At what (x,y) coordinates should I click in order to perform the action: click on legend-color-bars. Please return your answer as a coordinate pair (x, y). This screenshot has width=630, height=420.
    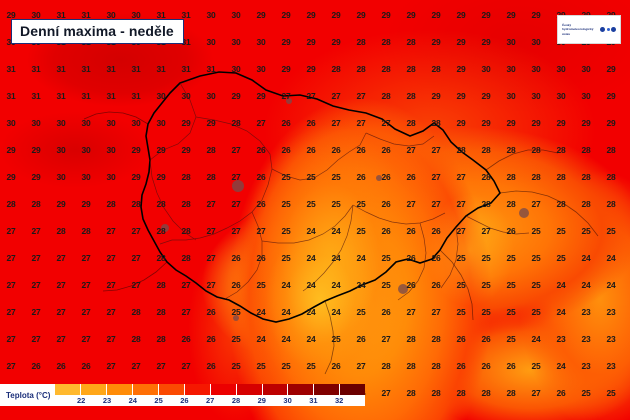
    Looking at the image, I should click on (210, 389).